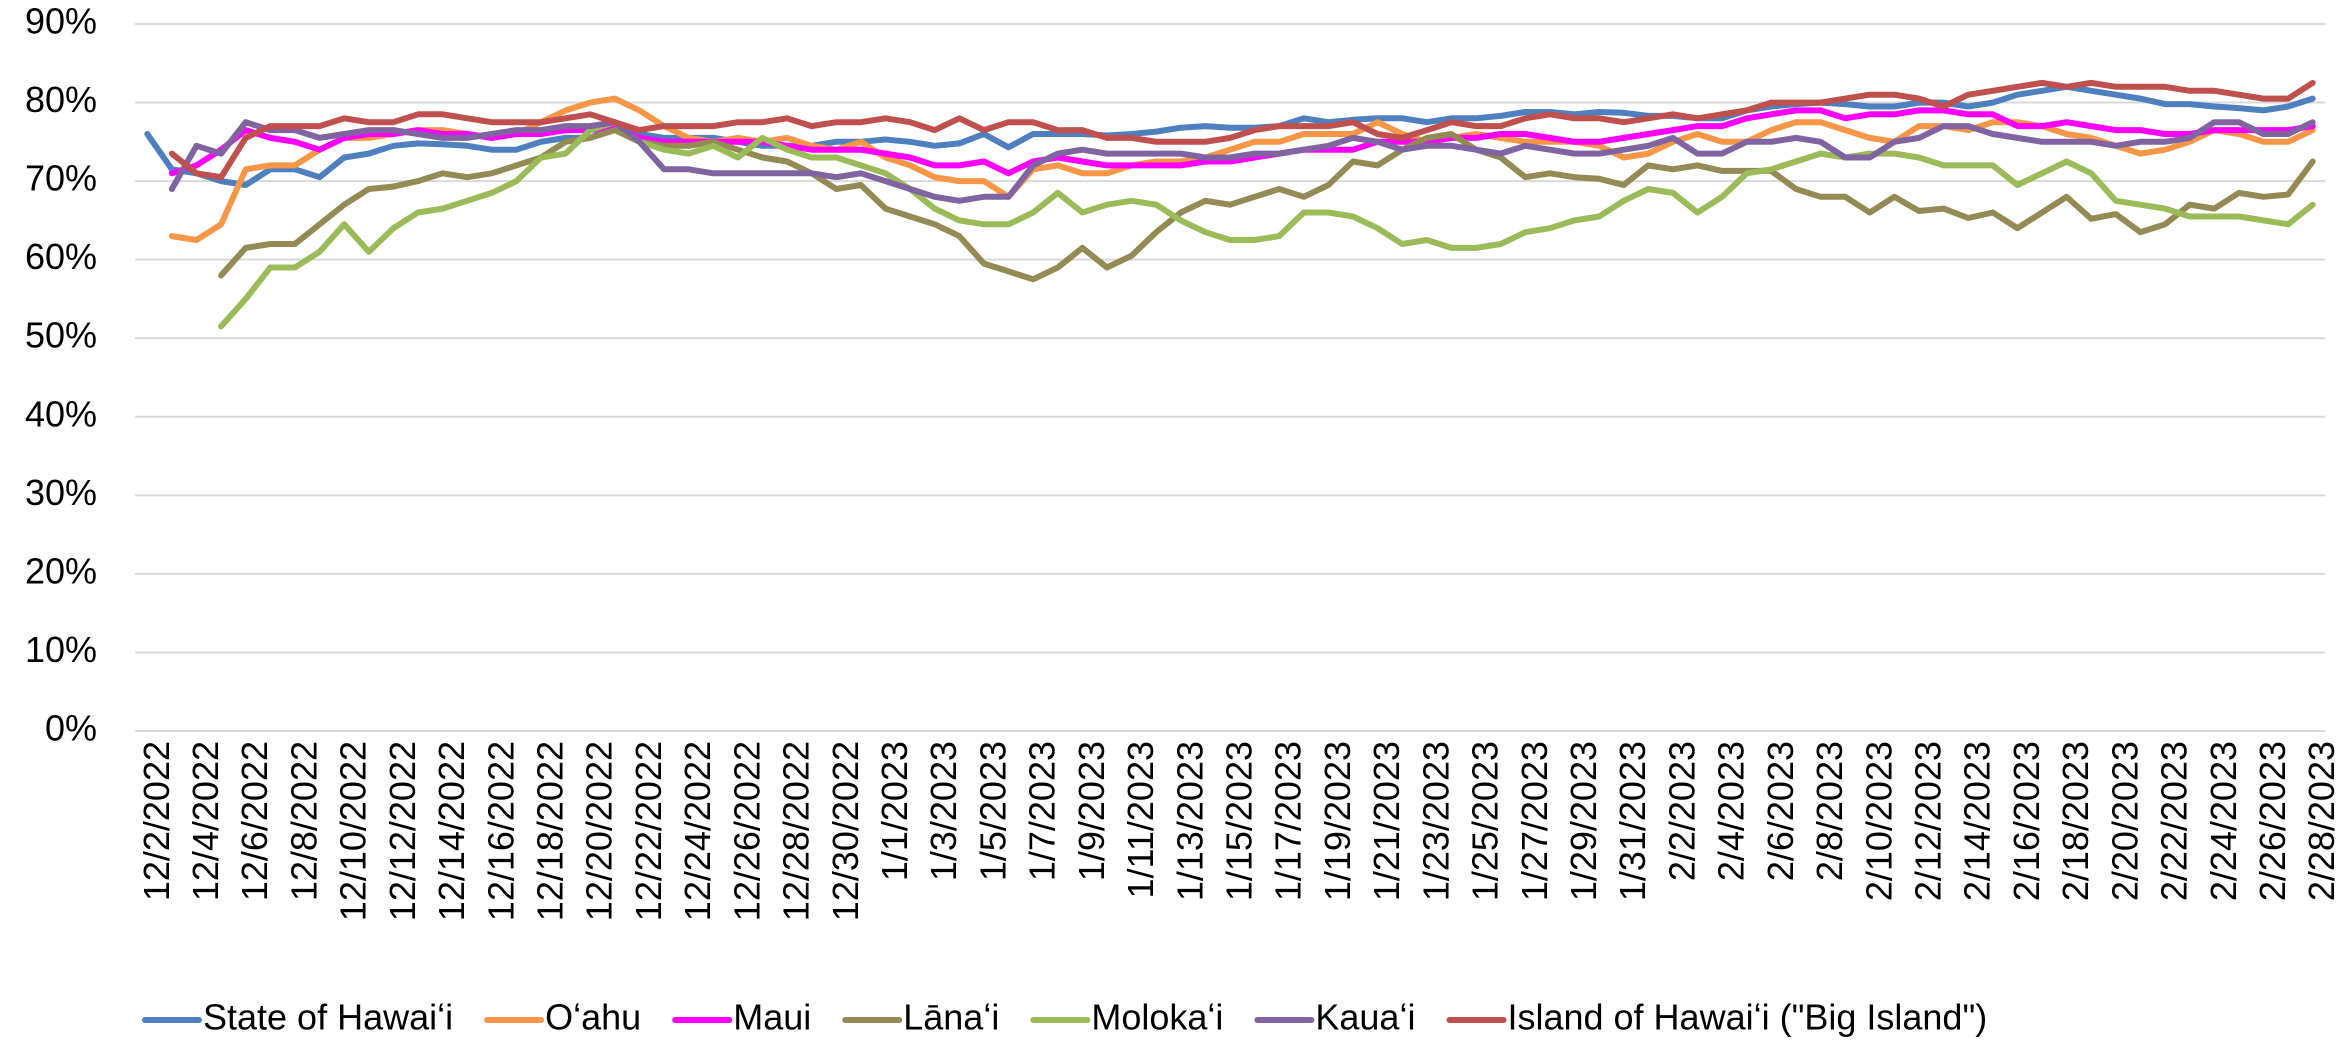 This screenshot has height=1040, width=2339. Describe the element at coordinates (943, 811) in the screenshot. I see `x-tick-label: 1/3/2023` at that location.